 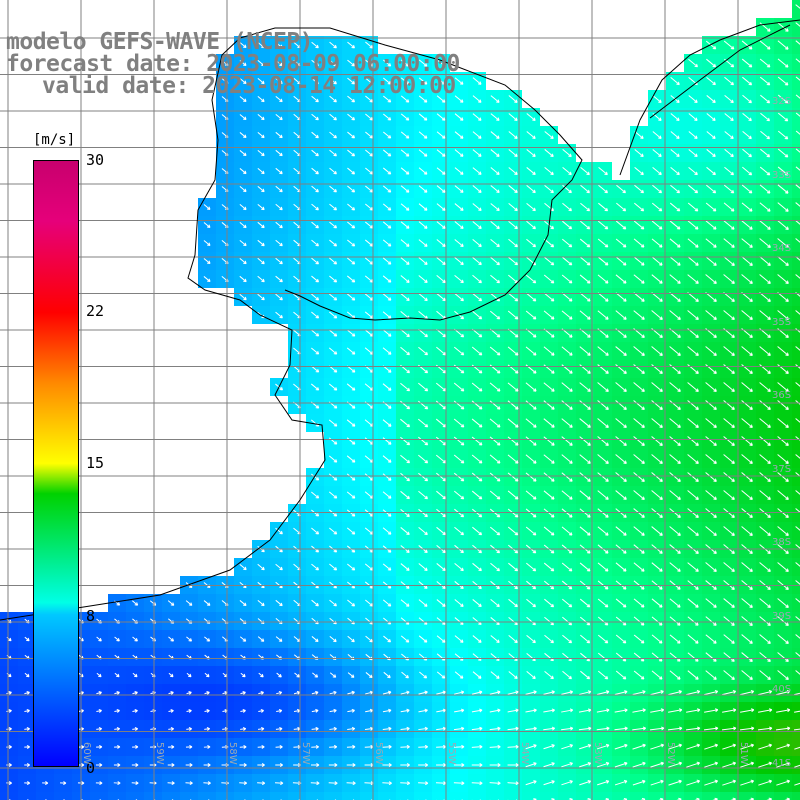 I want to click on longitude-label: 52W, so click(x=670, y=753).